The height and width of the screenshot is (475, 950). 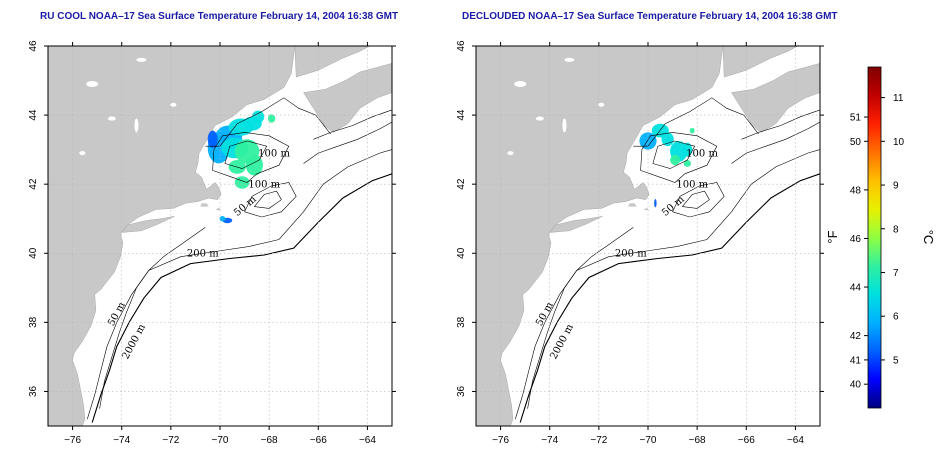 I want to click on fahrenheit-tick-label: 41, so click(x=856, y=360).